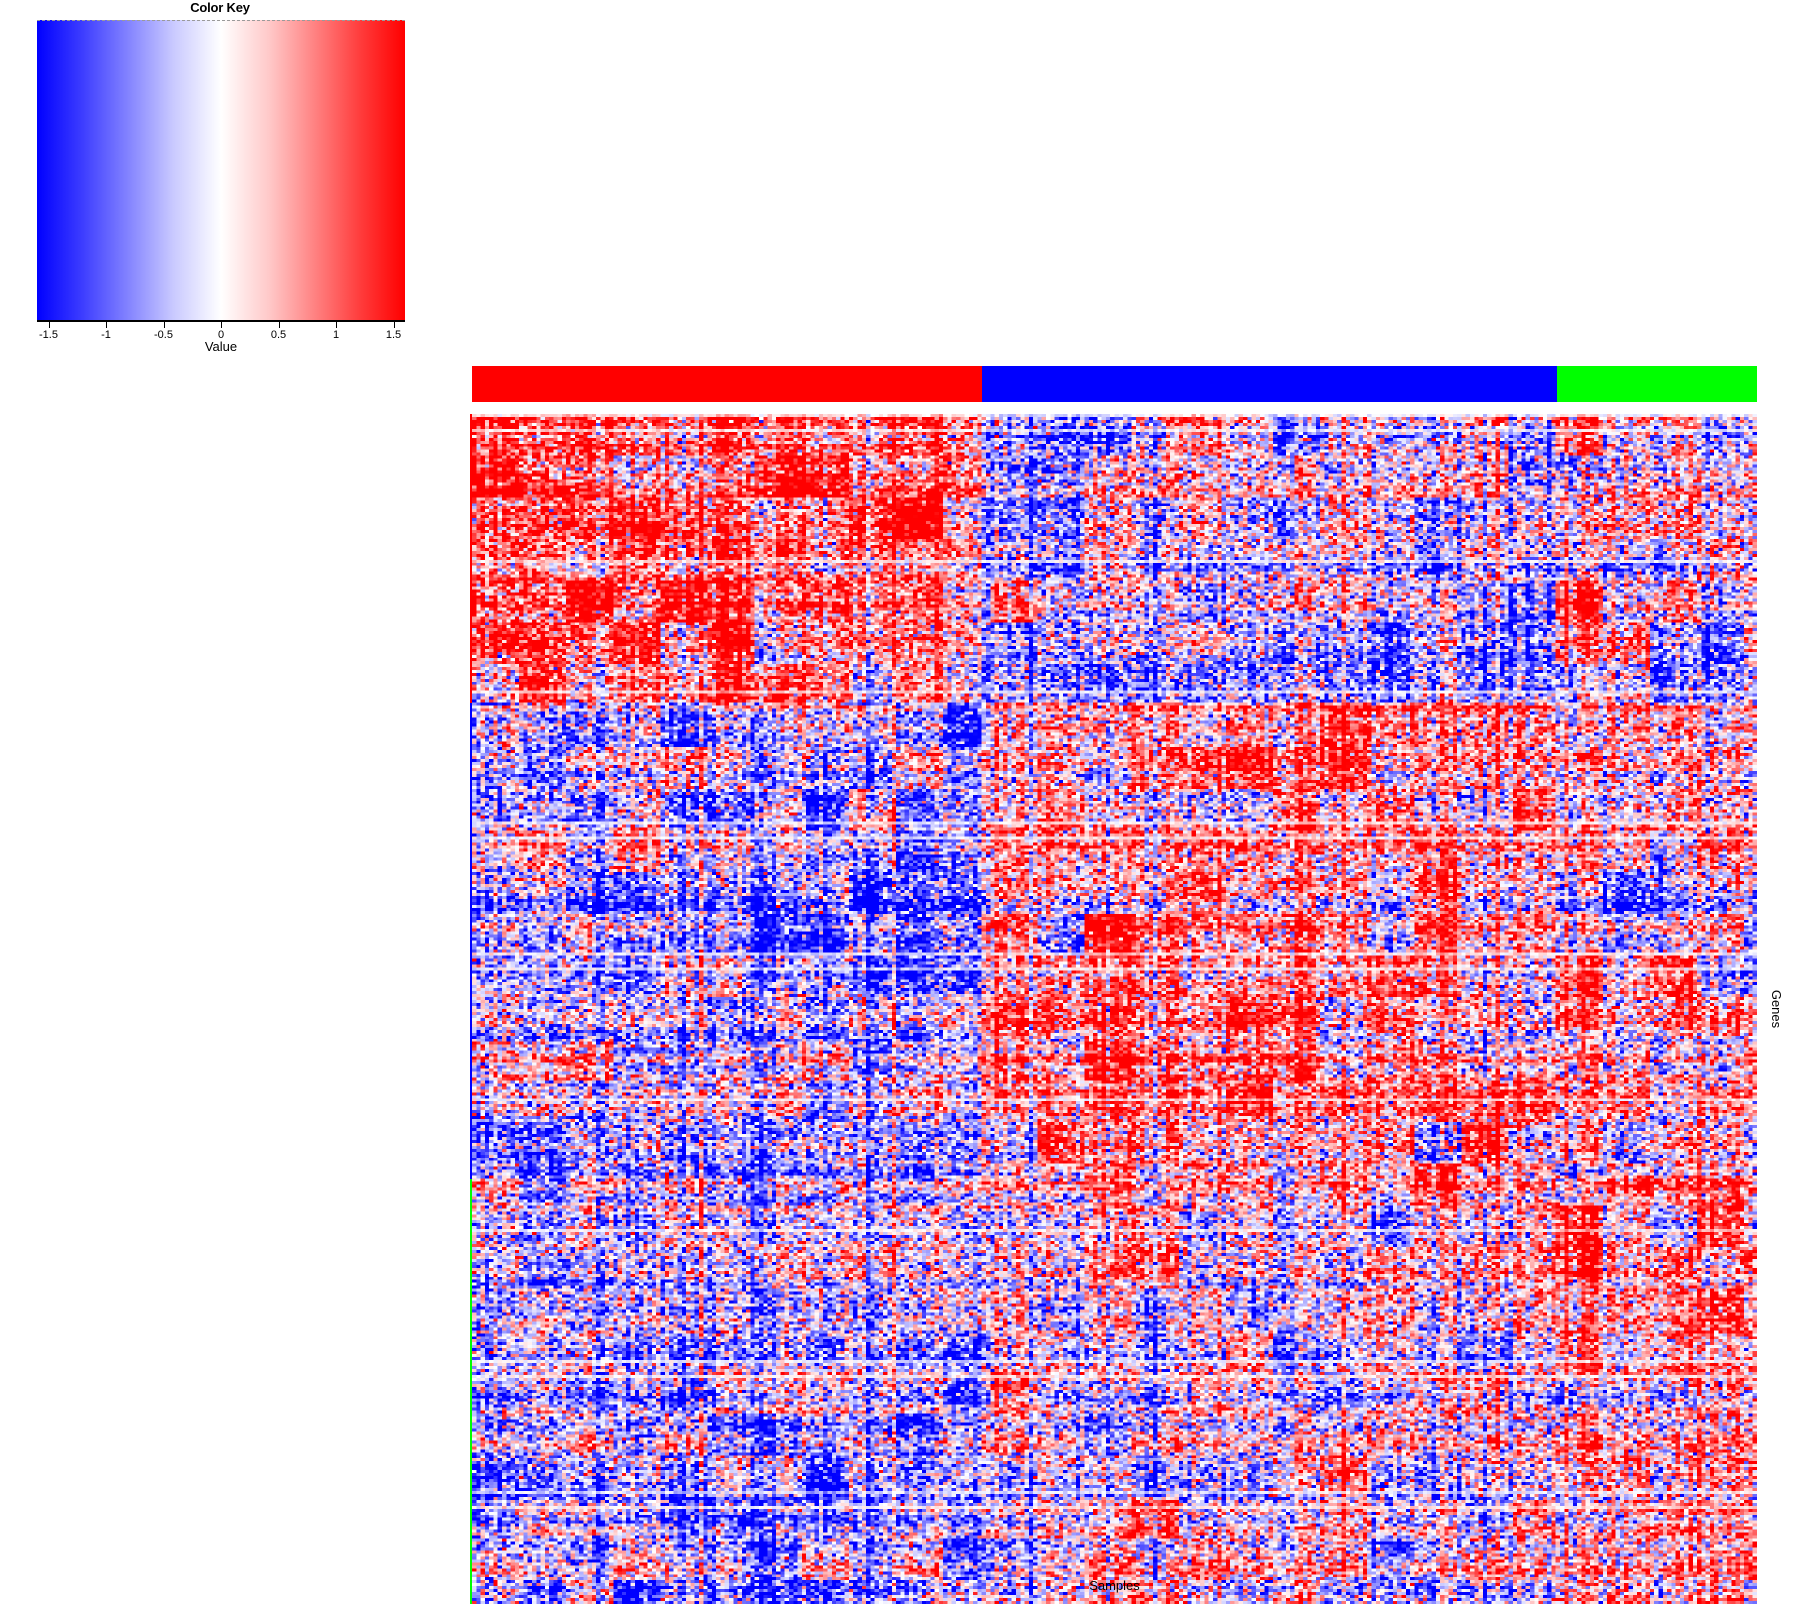 This screenshot has width=1800, height=1604. I want to click on color-key-tick-label: -1.5, so click(48, 335).